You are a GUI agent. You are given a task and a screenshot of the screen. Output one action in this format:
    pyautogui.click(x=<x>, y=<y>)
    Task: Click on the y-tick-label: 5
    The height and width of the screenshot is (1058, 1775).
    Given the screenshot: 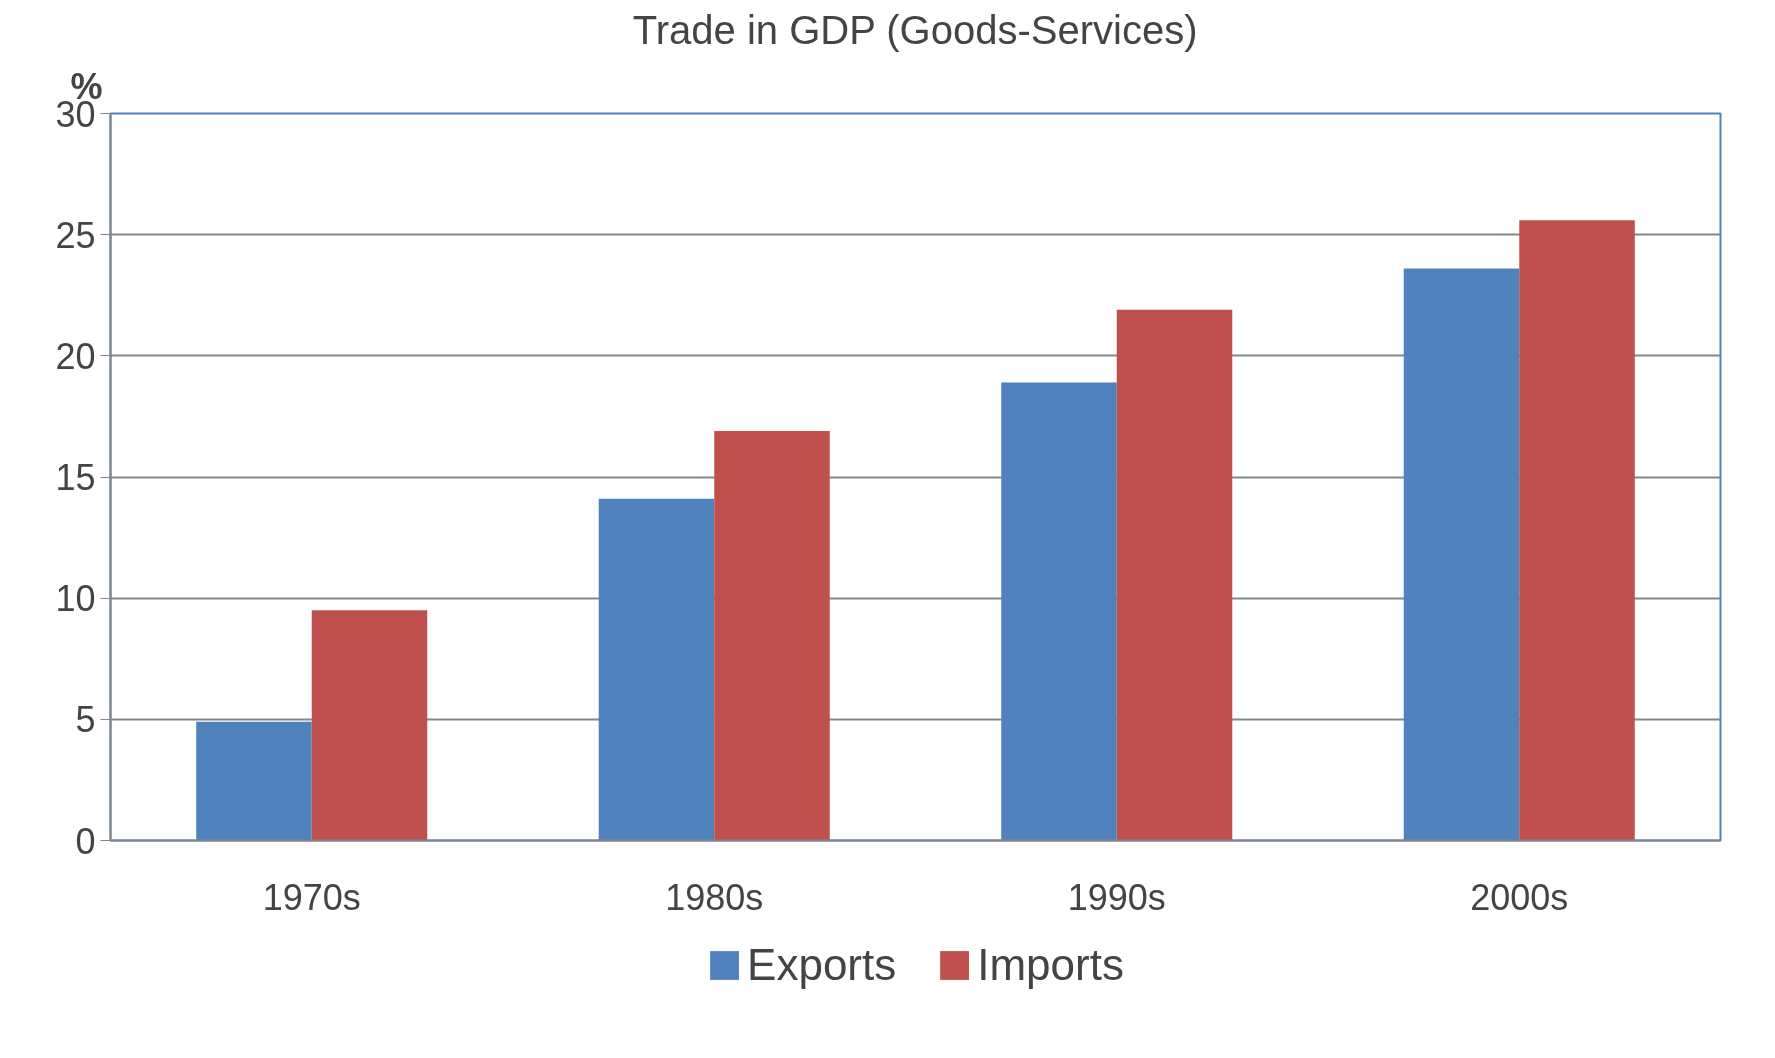 What is the action you would take?
    pyautogui.click(x=85, y=720)
    